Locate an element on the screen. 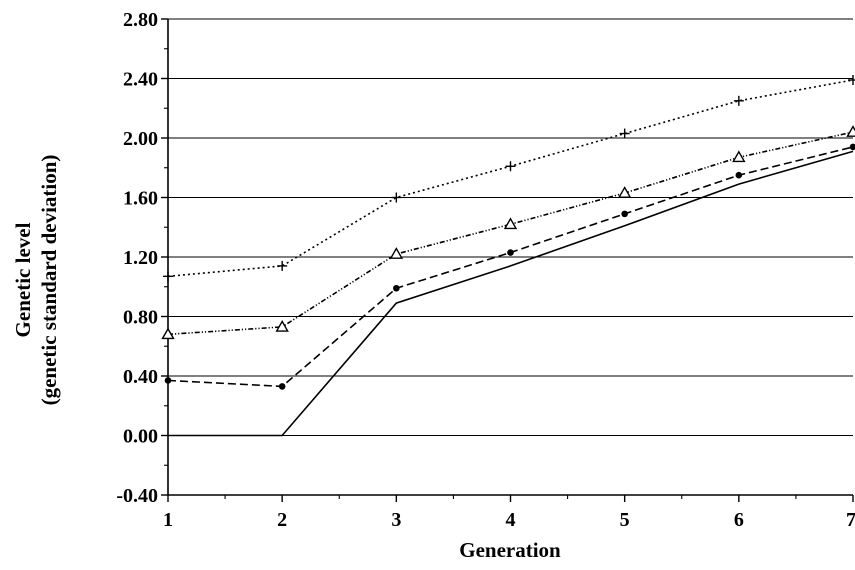  x-tick-label: 4 is located at coordinates (511, 520).